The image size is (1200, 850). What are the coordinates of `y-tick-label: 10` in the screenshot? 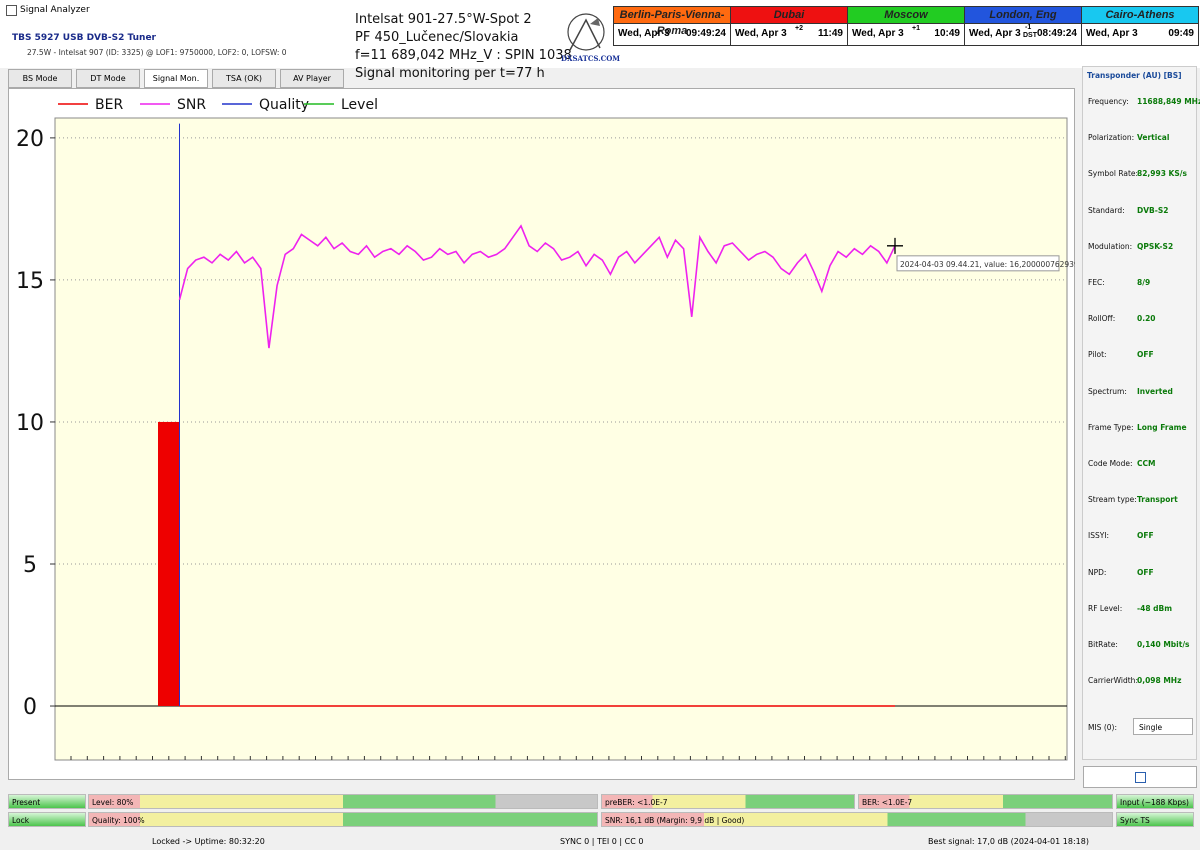 It's located at (30, 423).